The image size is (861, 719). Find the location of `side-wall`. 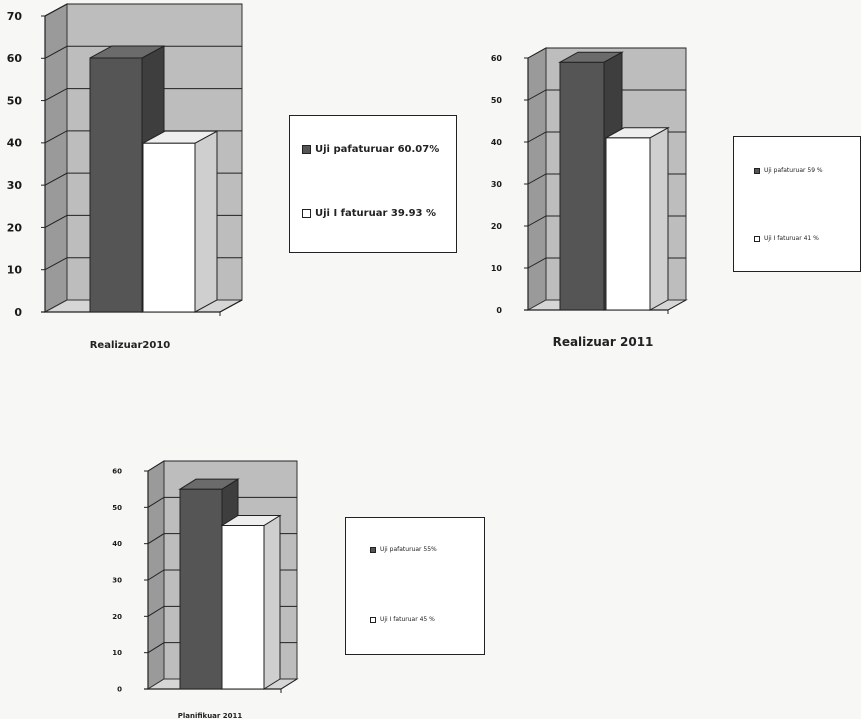

side-wall is located at coordinates (56, 158).